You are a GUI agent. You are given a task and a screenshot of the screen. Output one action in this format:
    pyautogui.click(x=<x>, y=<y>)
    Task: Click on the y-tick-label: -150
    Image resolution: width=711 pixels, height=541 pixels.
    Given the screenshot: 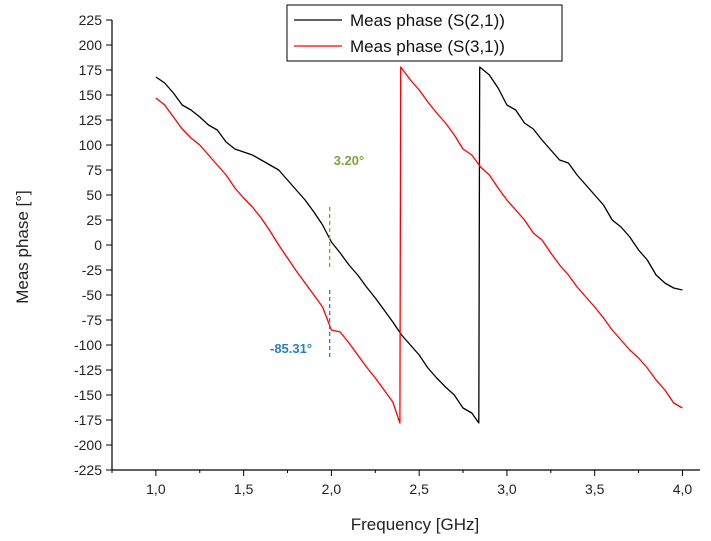 What is the action you would take?
    pyautogui.click(x=88, y=395)
    